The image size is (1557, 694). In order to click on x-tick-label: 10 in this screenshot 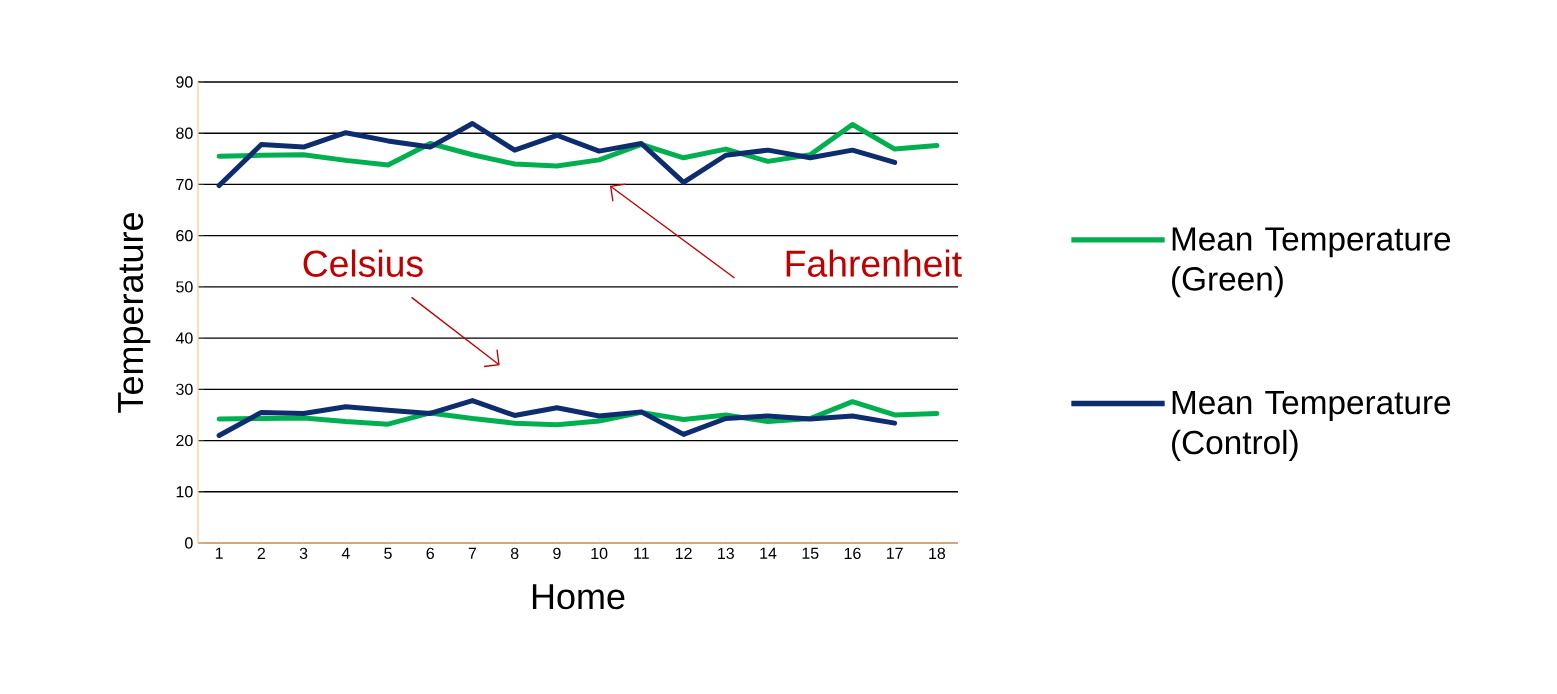, I will do `click(599, 553)`.